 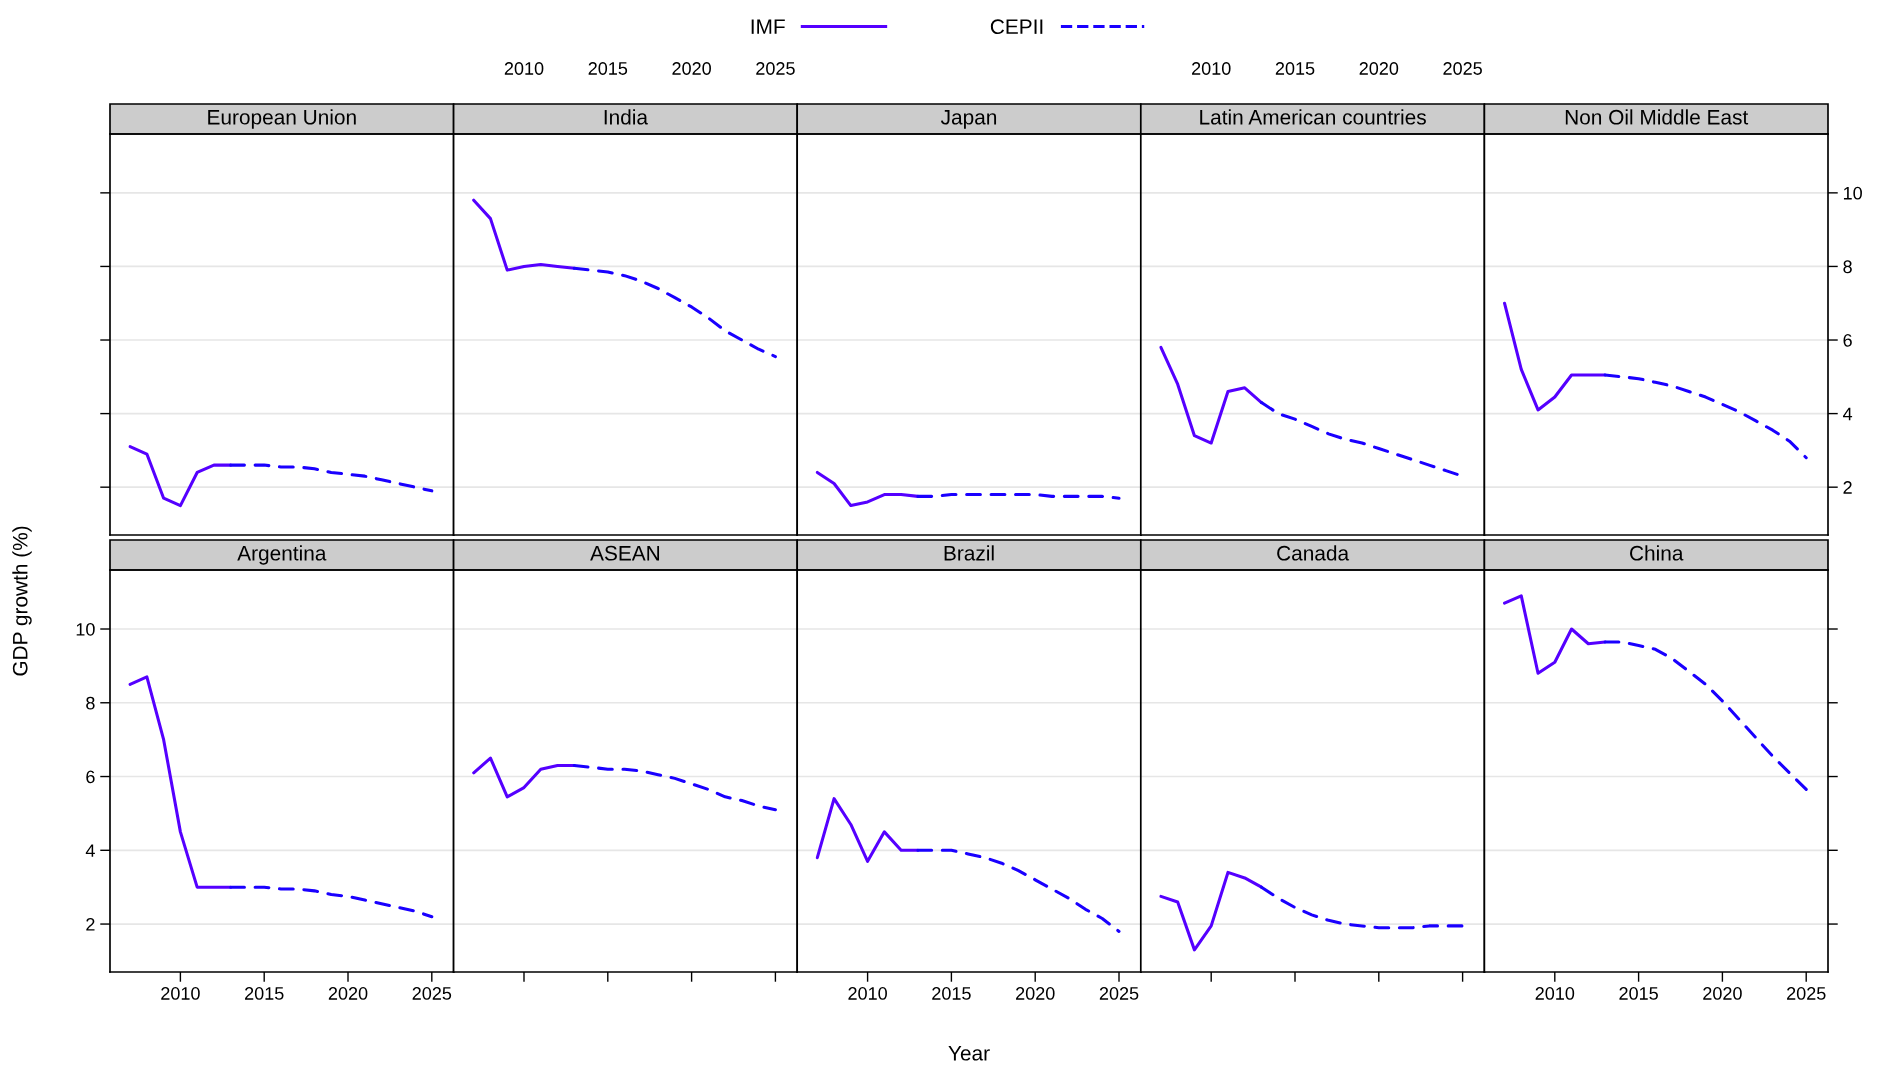 I want to click on chart-title: Argentina, so click(x=282, y=555).